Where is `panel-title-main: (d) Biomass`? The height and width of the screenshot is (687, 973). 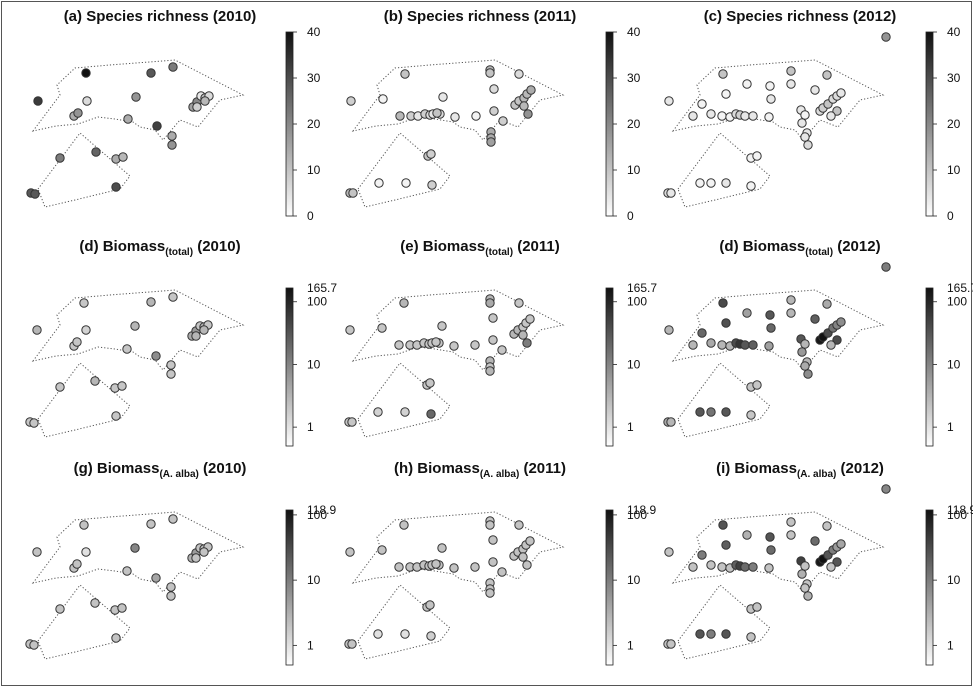
panel-title-main: (d) Biomass is located at coordinates (122, 246).